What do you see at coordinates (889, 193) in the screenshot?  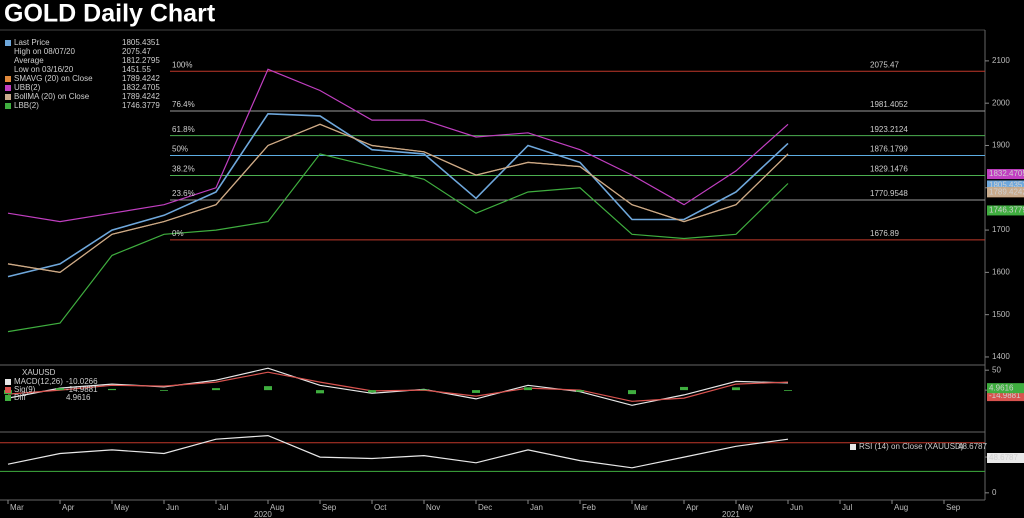 I see `fib-value: 1770.9548` at bounding box center [889, 193].